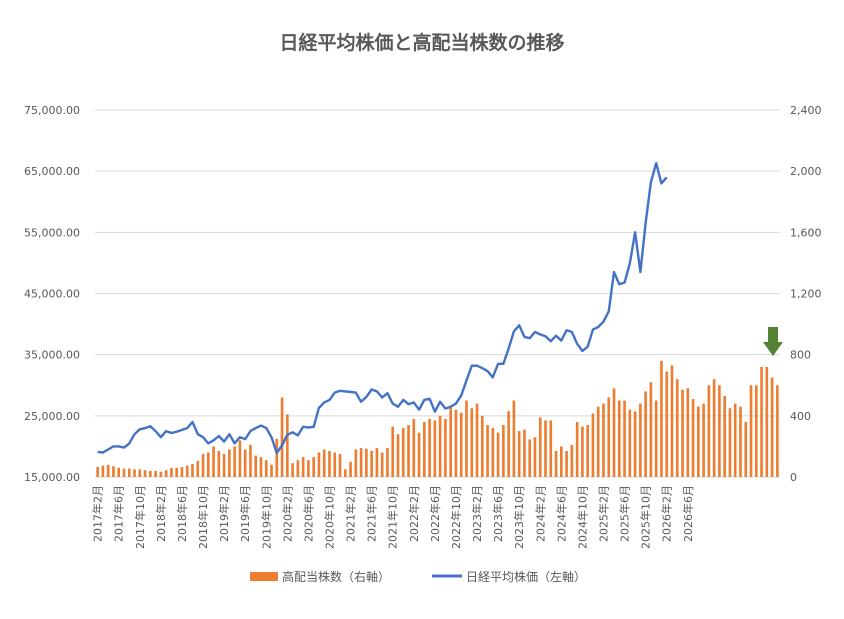  I want to click on x-tick-label: 2025年10月, so click(646, 517).